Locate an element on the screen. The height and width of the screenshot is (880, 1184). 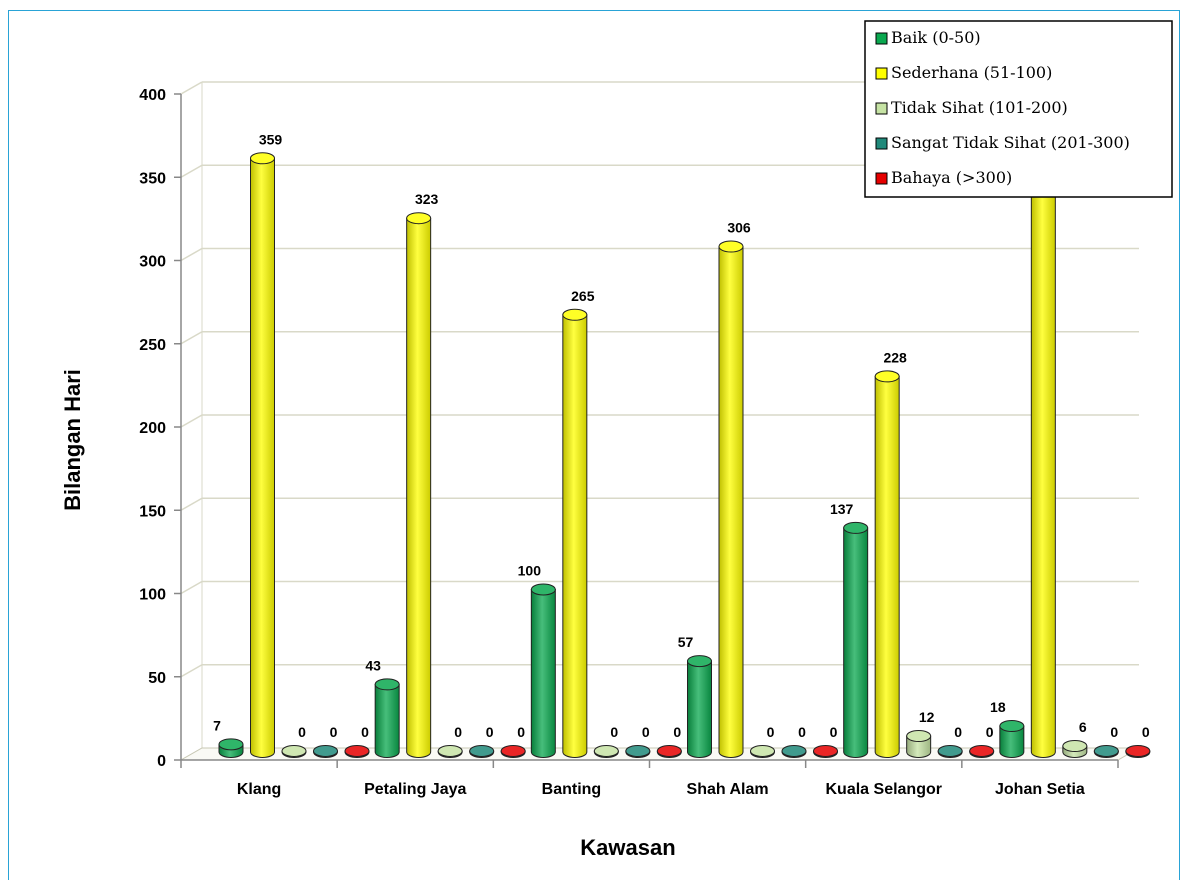
data-label: 306 is located at coordinates (739, 228).